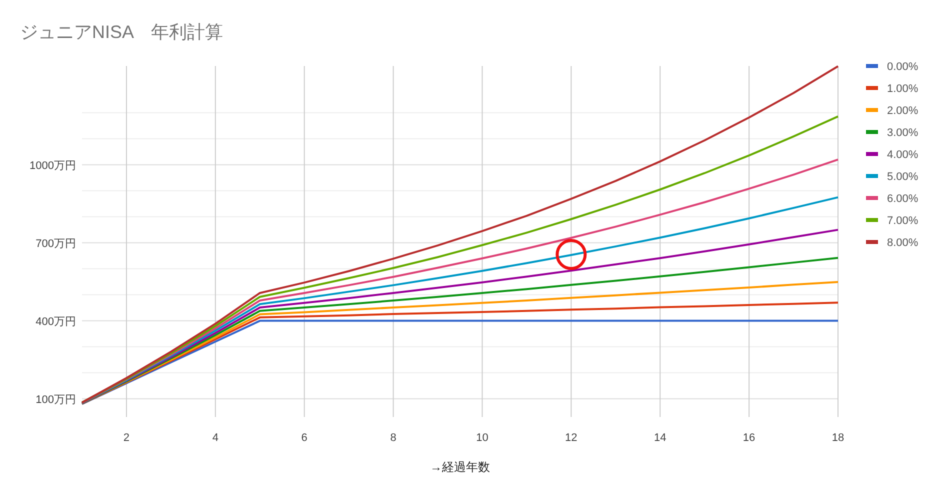 The width and height of the screenshot is (952, 496). I want to click on x-tick-label: 8, so click(393, 438).